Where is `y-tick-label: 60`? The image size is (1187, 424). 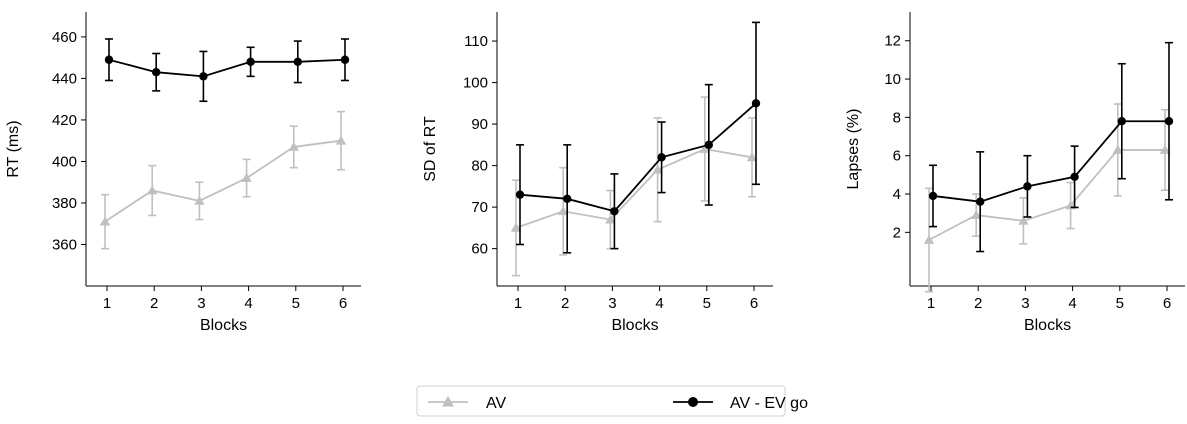
y-tick-label: 60 is located at coordinates (479, 249).